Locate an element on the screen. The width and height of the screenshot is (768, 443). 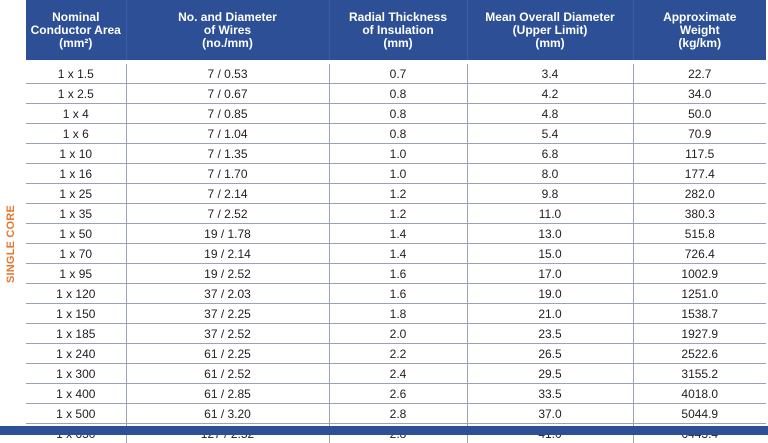
wires-cell: 7 / 1.04 is located at coordinates (227, 134).